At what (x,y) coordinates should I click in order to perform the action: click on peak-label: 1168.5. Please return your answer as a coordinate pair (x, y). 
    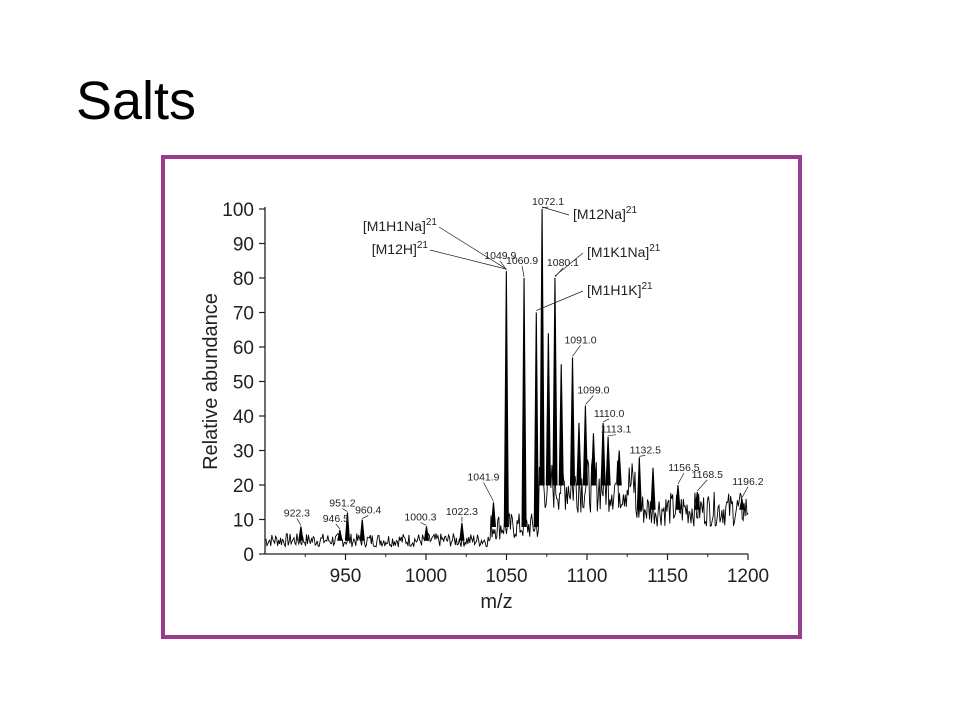
    Looking at the image, I should click on (707, 475).